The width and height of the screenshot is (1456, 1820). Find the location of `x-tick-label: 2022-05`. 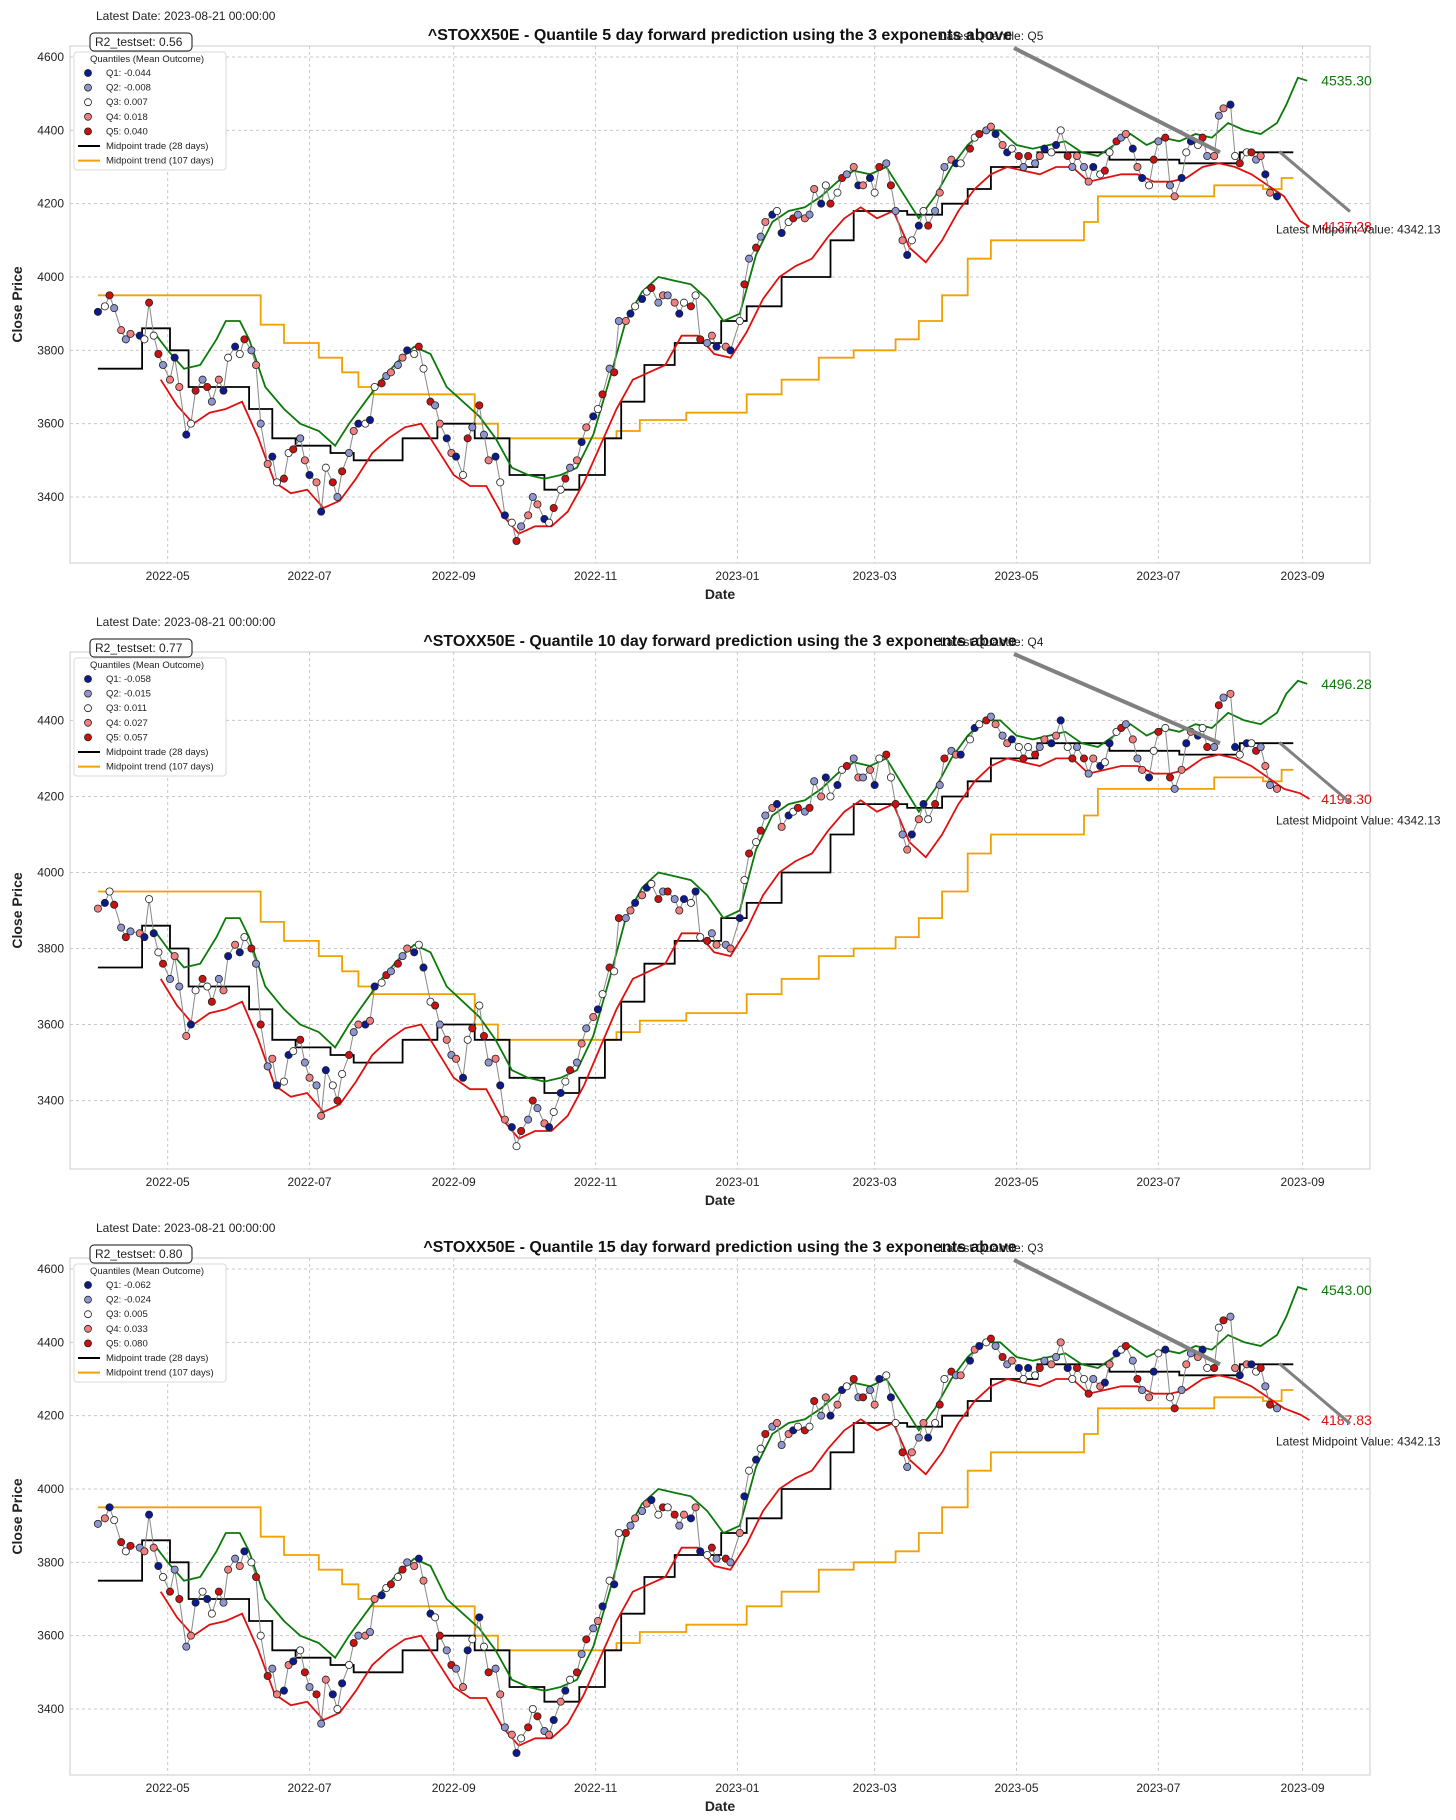

x-tick-label: 2022-05 is located at coordinates (168, 576).